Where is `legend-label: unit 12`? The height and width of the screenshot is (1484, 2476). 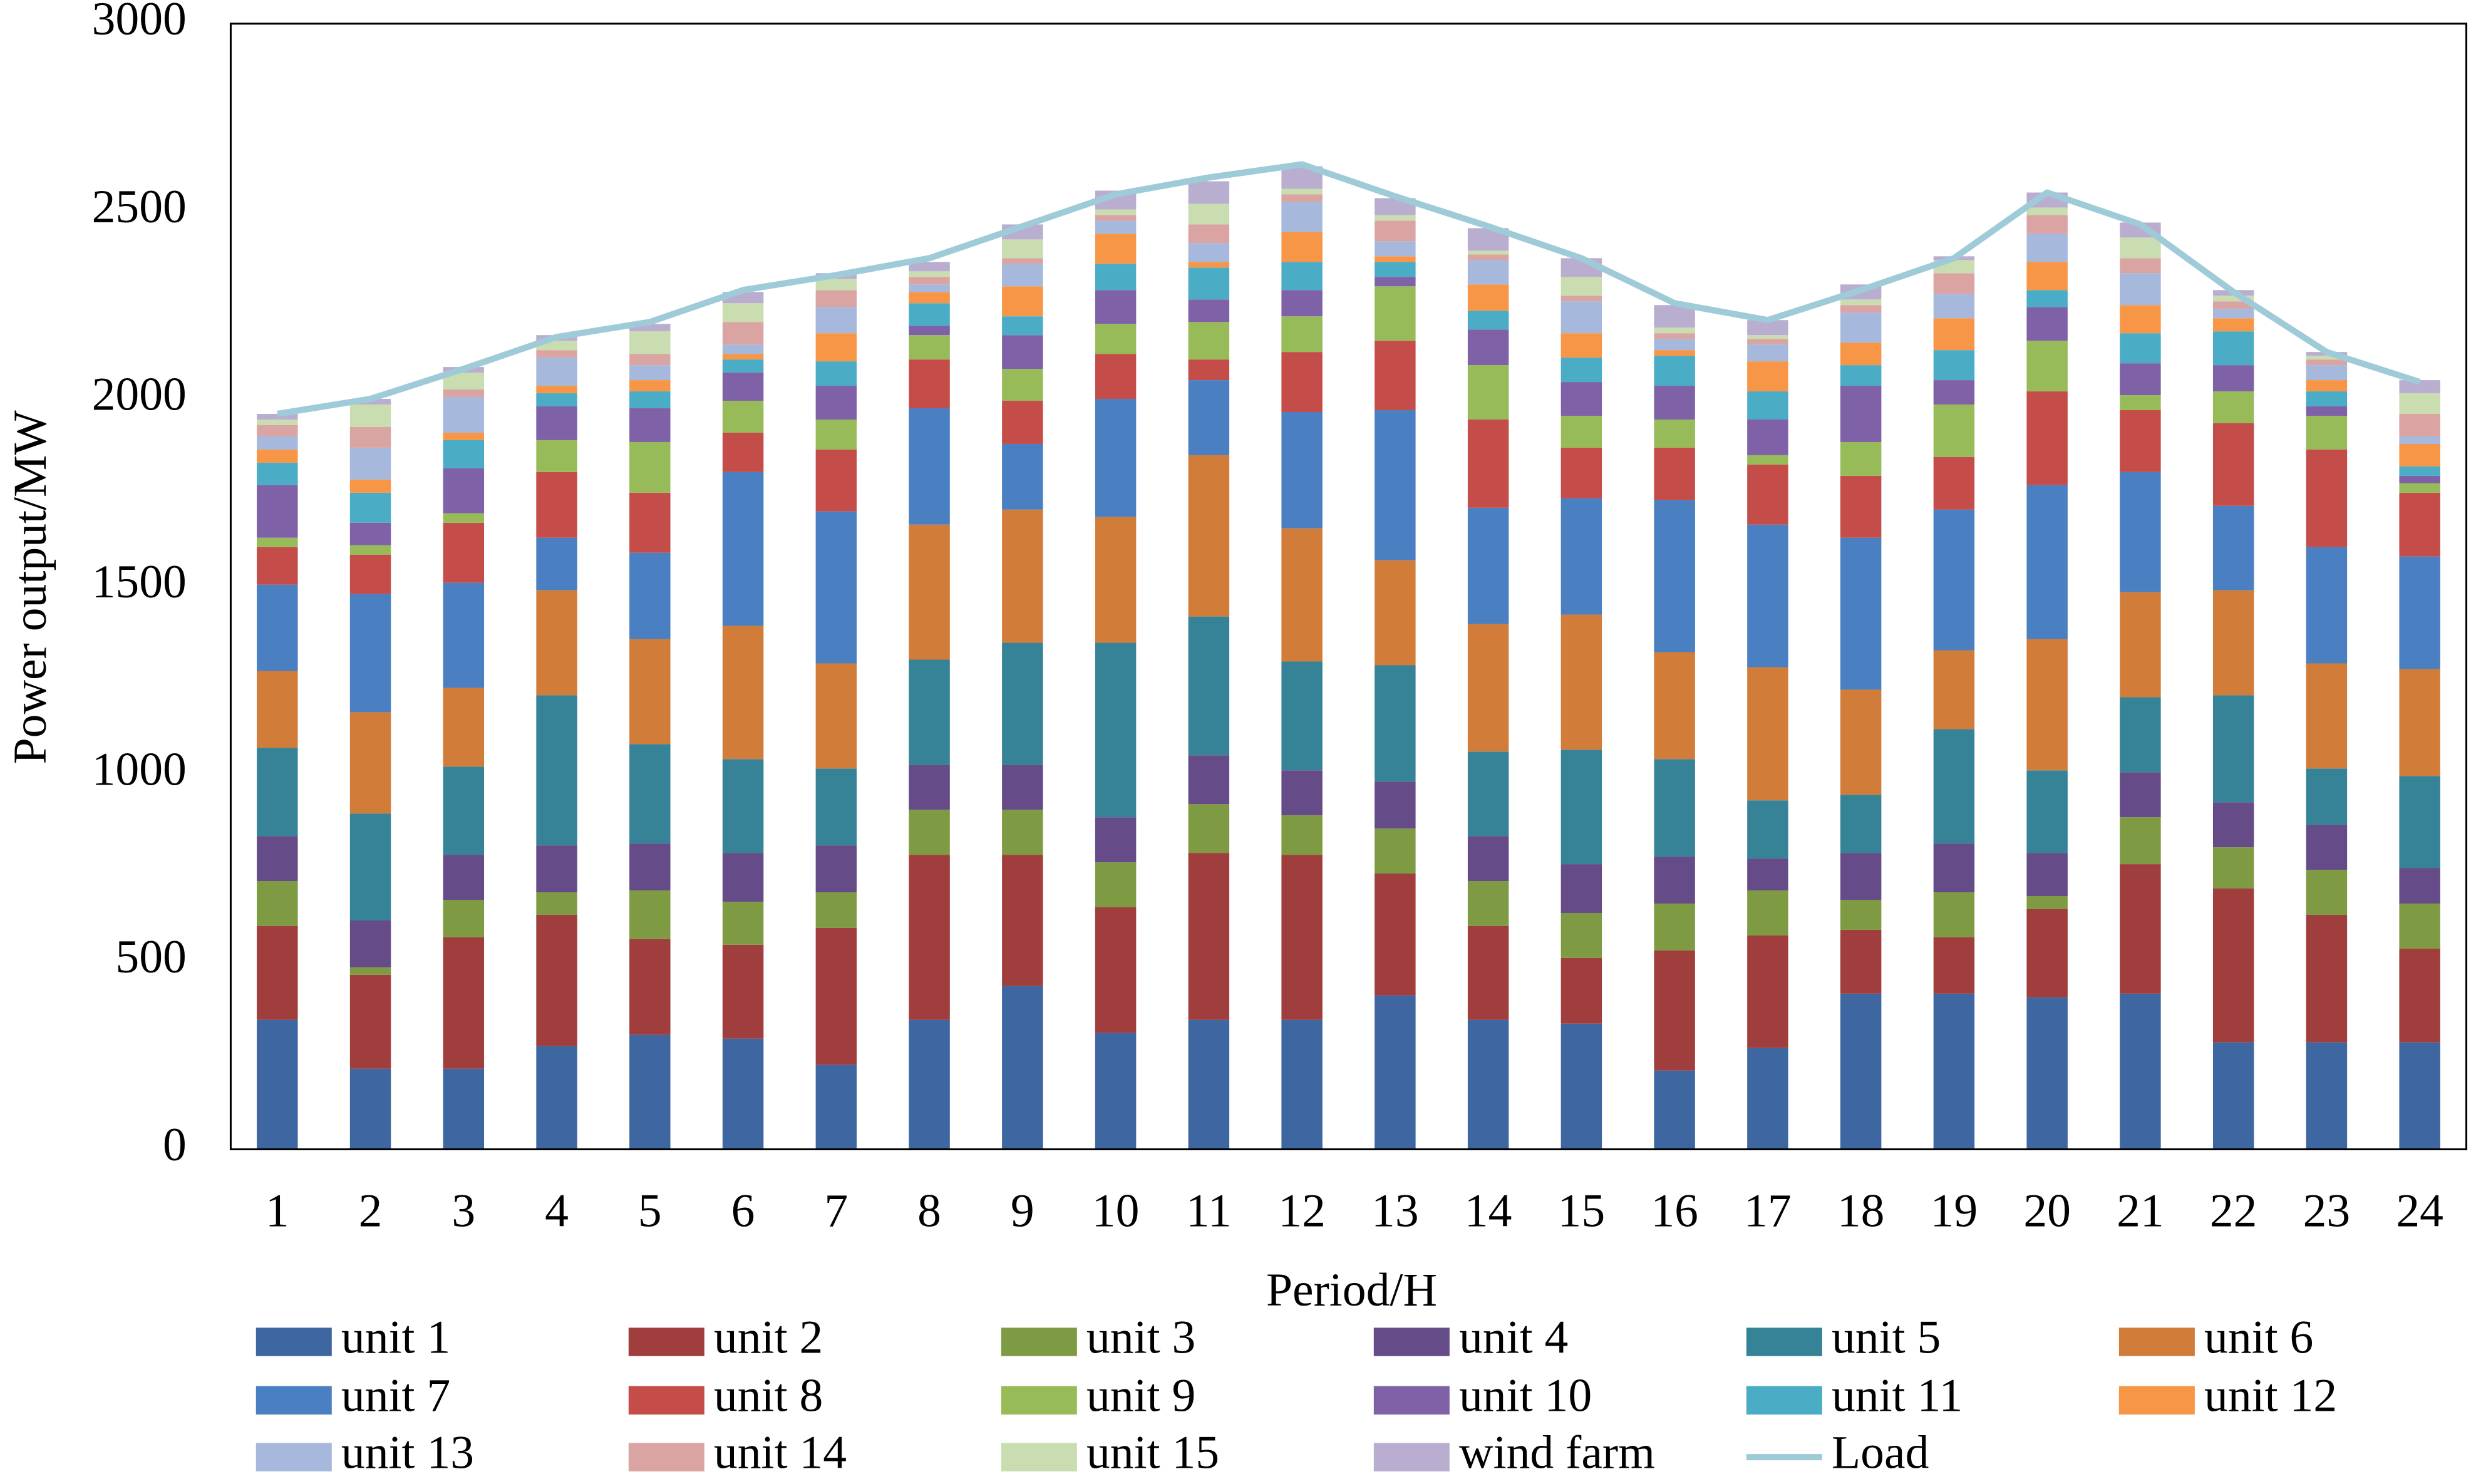 legend-label: unit 12 is located at coordinates (2270, 1396).